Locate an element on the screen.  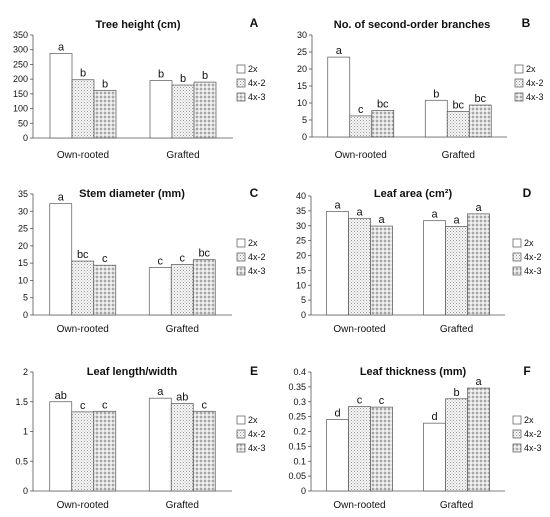
y-tick-label: 0.05 is located at coordinates (297, 476).